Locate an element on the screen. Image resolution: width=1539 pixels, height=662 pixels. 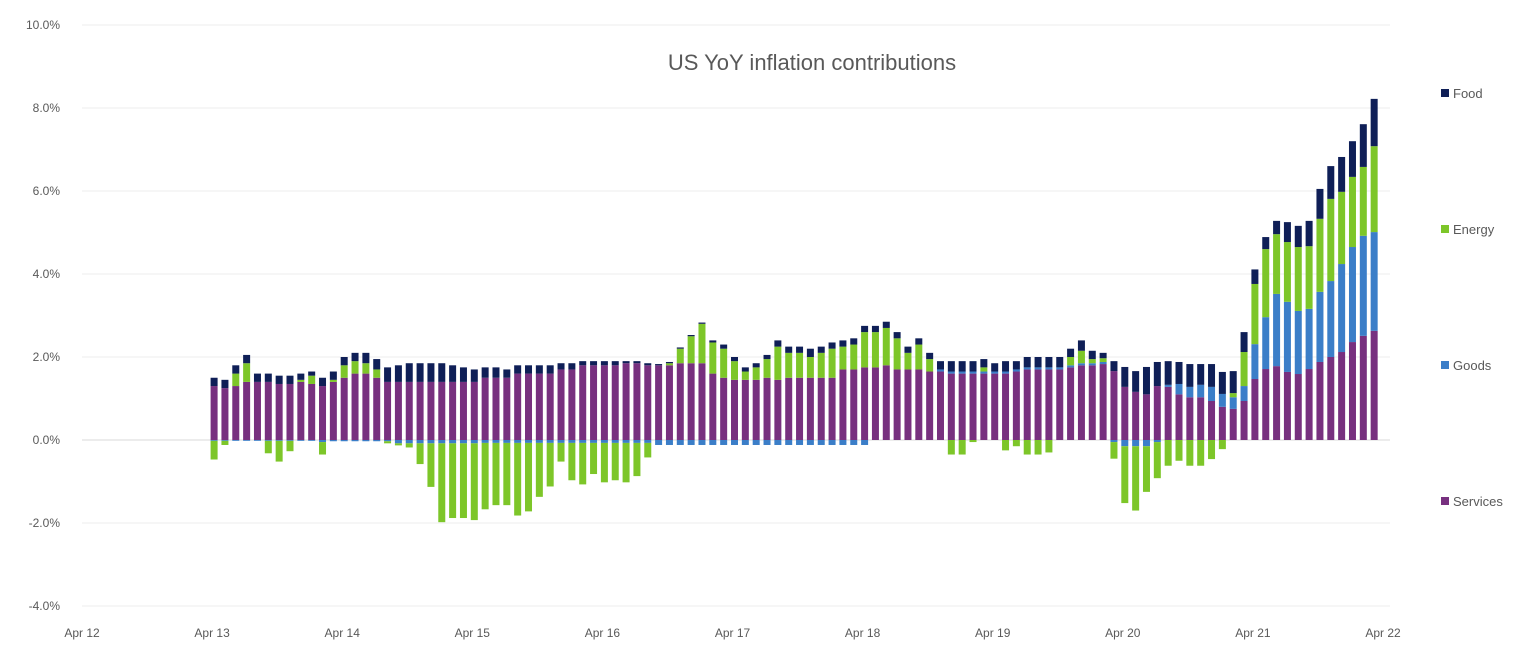
y-axis-ticks: -4.0% -2.0% 0.0% 2.0% 4.0% 6.0% 8.0% 10.0% is located at coordinates (43, 315).